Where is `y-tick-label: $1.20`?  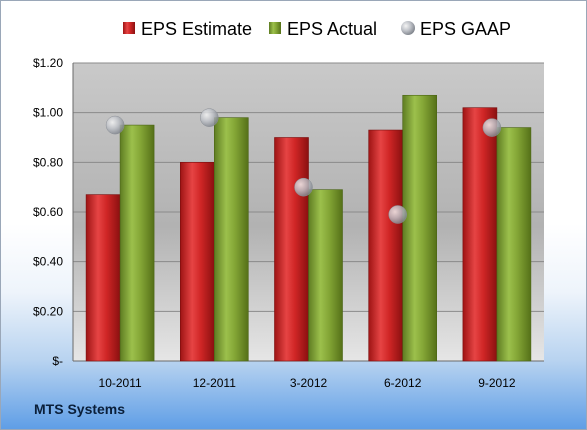
y-tick-label: $1.20 is located at coordinates (48, 63).